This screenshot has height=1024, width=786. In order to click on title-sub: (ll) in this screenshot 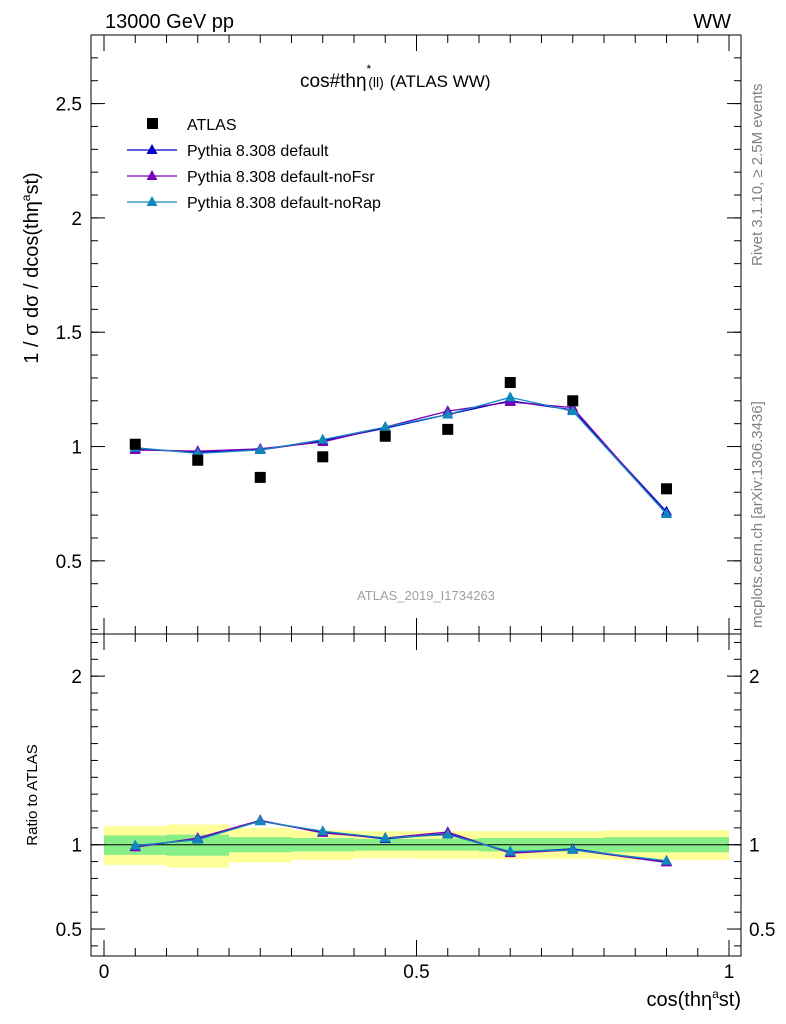, I will do `click(376, 82)`.